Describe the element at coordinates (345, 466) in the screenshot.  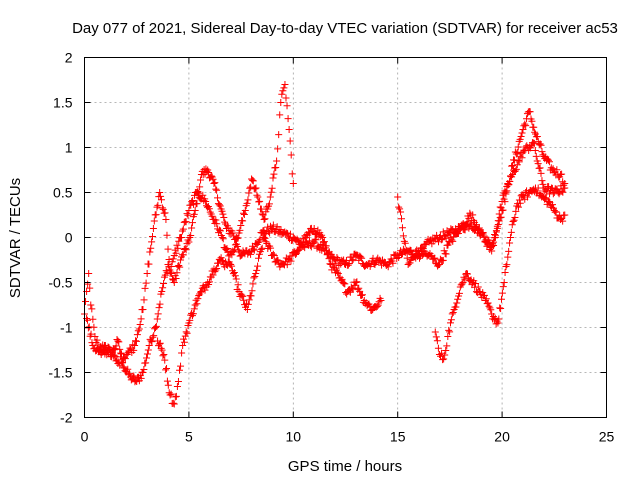
I see `x-axis-label: GPS time / hours` at that location.